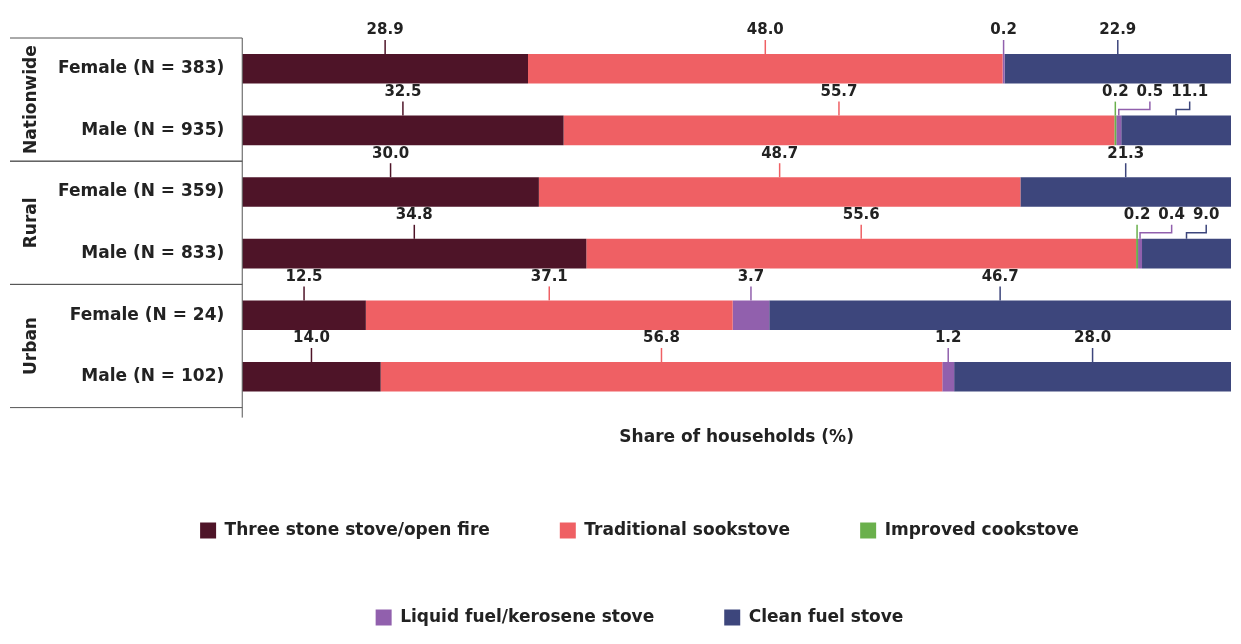 The width and height of the screenshot is (1241, 644). Describe the element at coordinates (385, 29) in the screenshot. I see `data-label: 28.9` at that location.